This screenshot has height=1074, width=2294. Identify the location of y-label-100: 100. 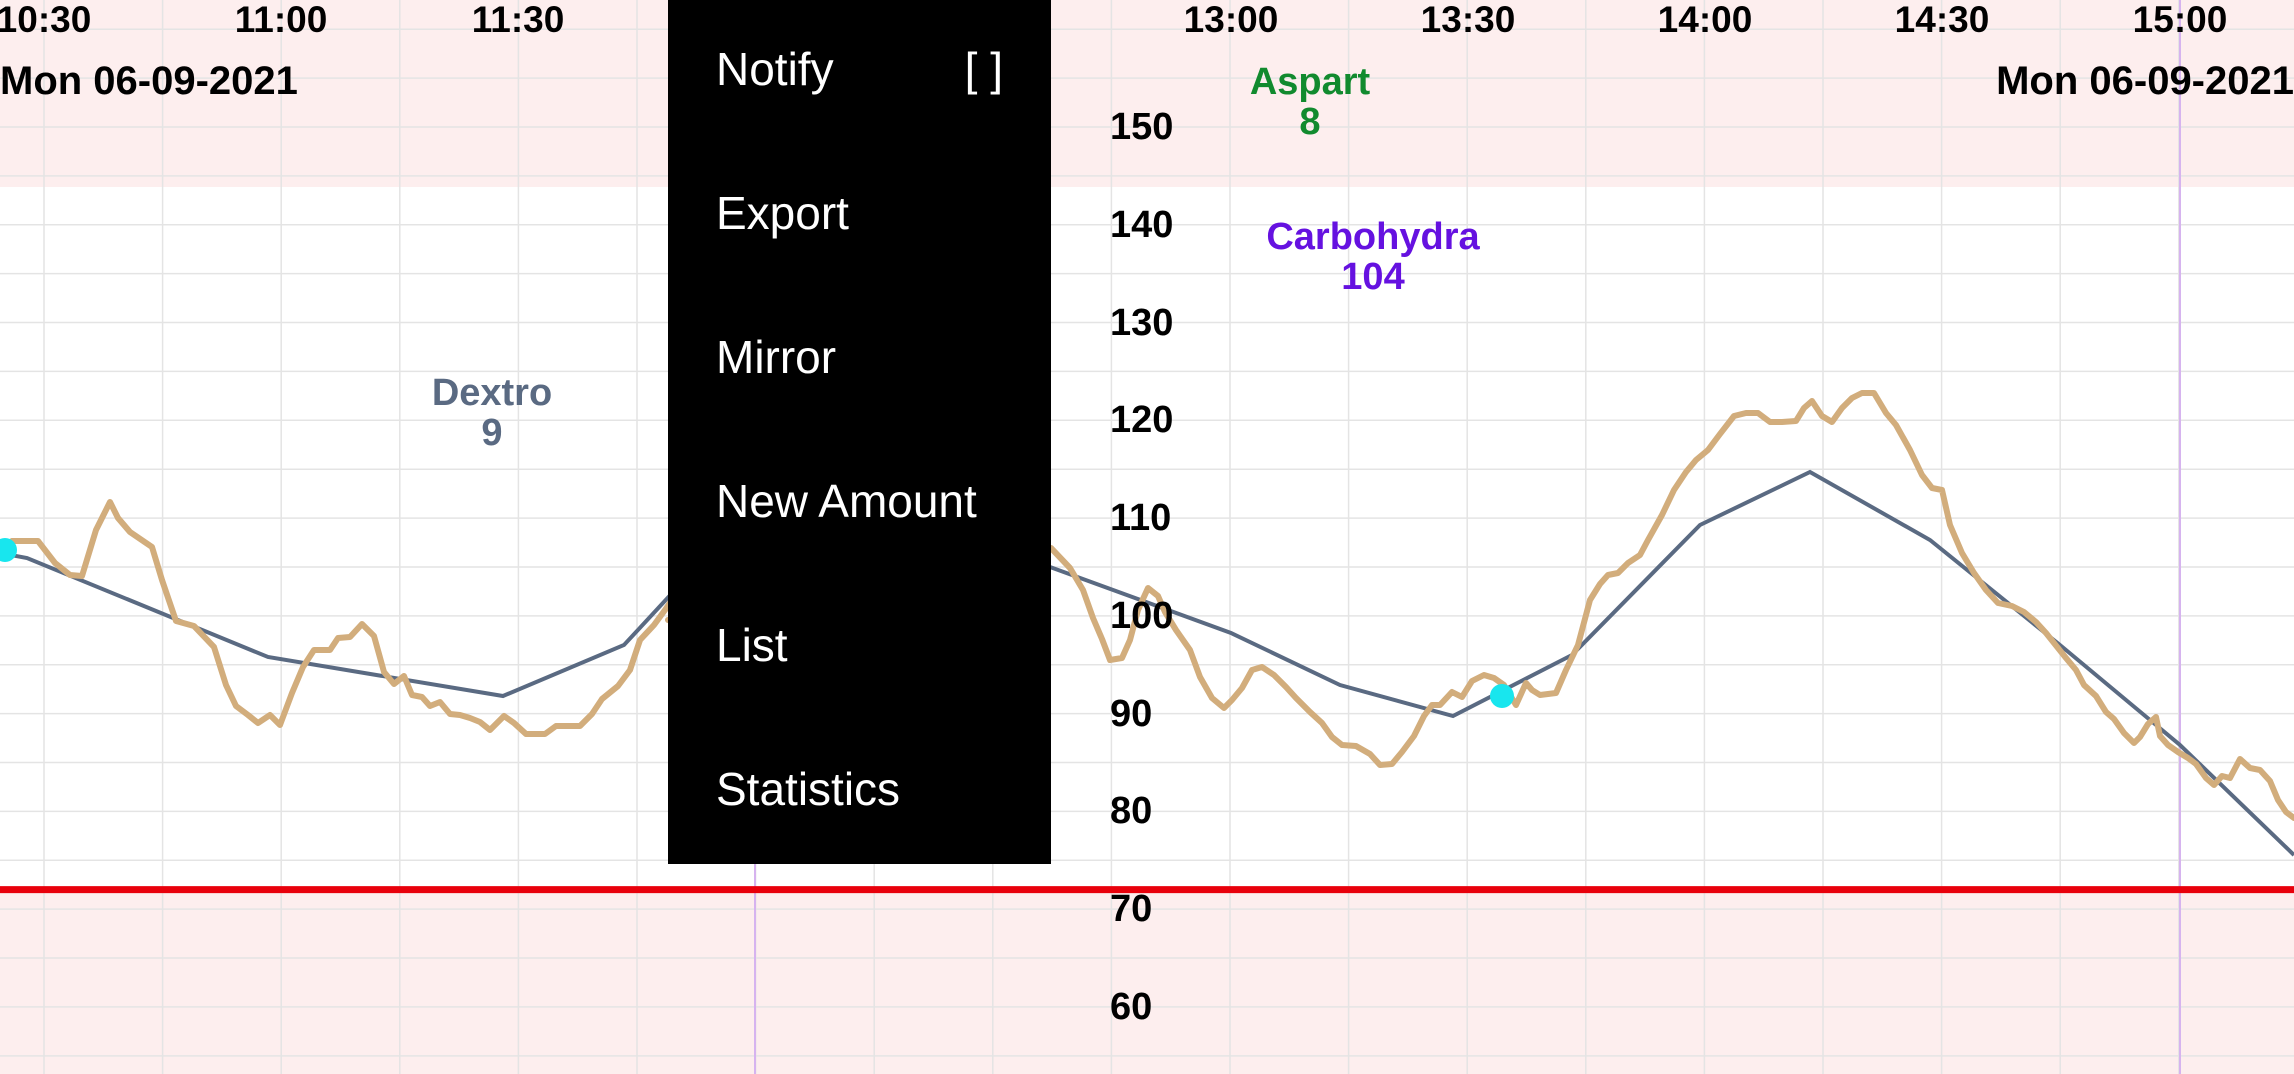
(1142, 616).